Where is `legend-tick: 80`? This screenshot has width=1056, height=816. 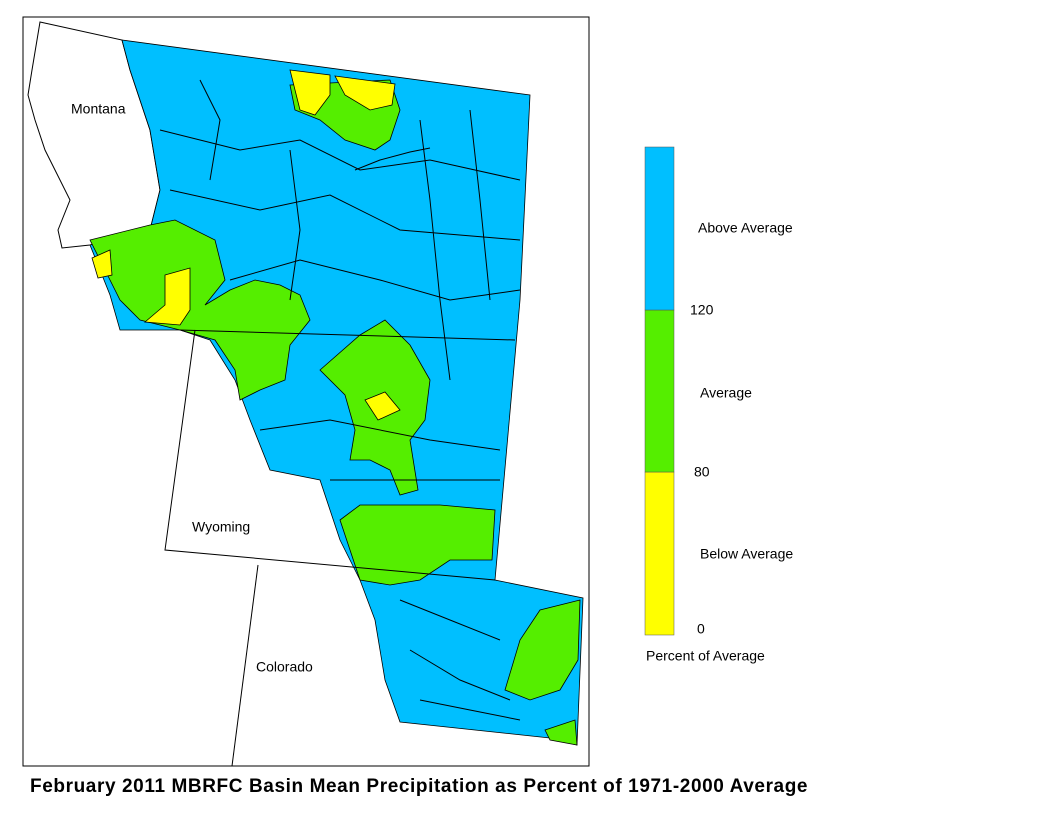
legend-tick: 80 is located at coordinates (702, 472).